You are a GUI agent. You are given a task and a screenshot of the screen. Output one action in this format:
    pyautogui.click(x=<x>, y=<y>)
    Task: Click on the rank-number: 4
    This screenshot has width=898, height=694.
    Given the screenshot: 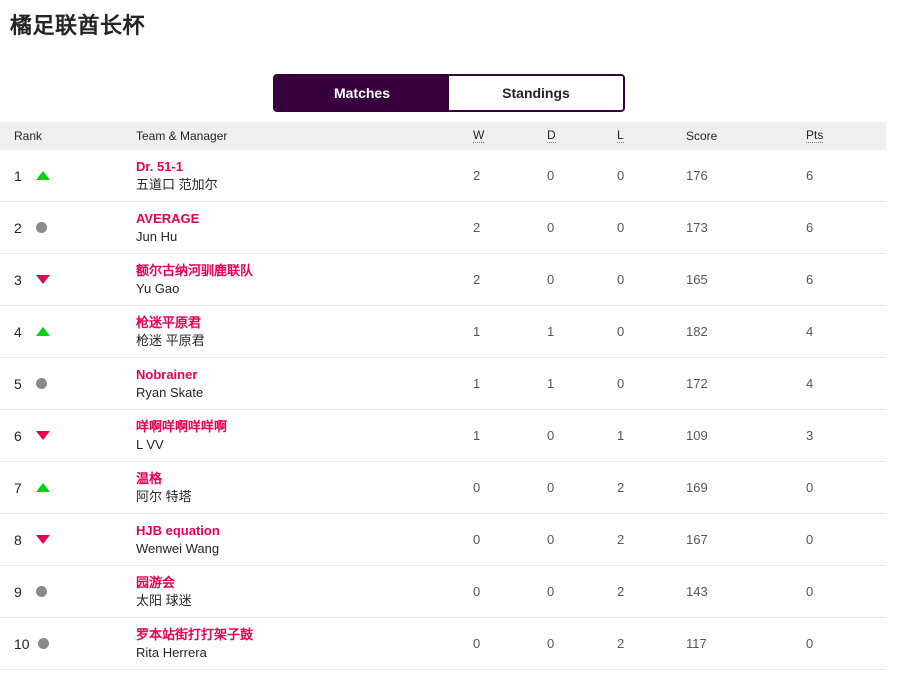 What is the action you would take?
    pyautogui.click(x=18, y=331)
    